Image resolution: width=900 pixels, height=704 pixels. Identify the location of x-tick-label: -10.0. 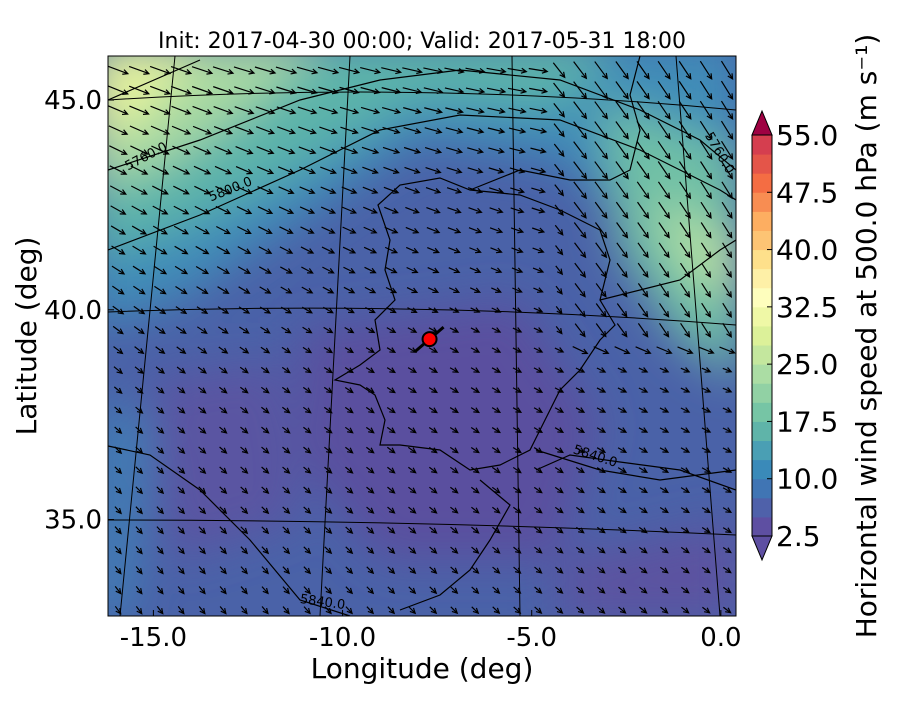
(342, 638).